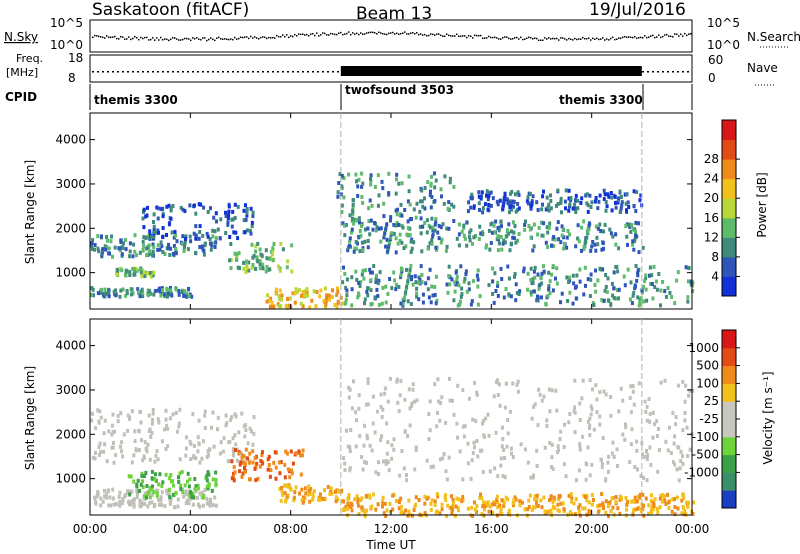  What do you see at coordinates (711, 198) in the screenshot?
I see `colorbar-tick-label: 20` at bounding box center [711, 198].